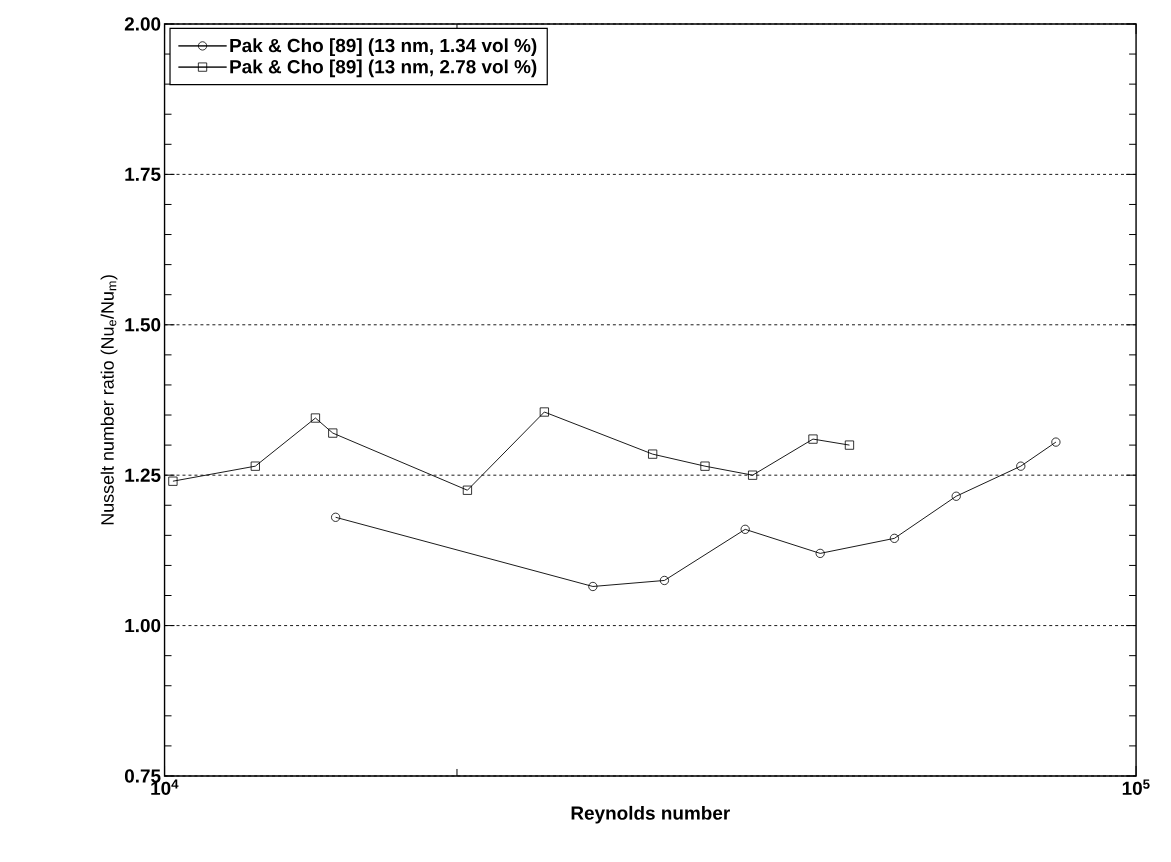 This screenshot has height=862, width=1171. I want to click on x-axis-title: Reynolds number, so click(650, 814).